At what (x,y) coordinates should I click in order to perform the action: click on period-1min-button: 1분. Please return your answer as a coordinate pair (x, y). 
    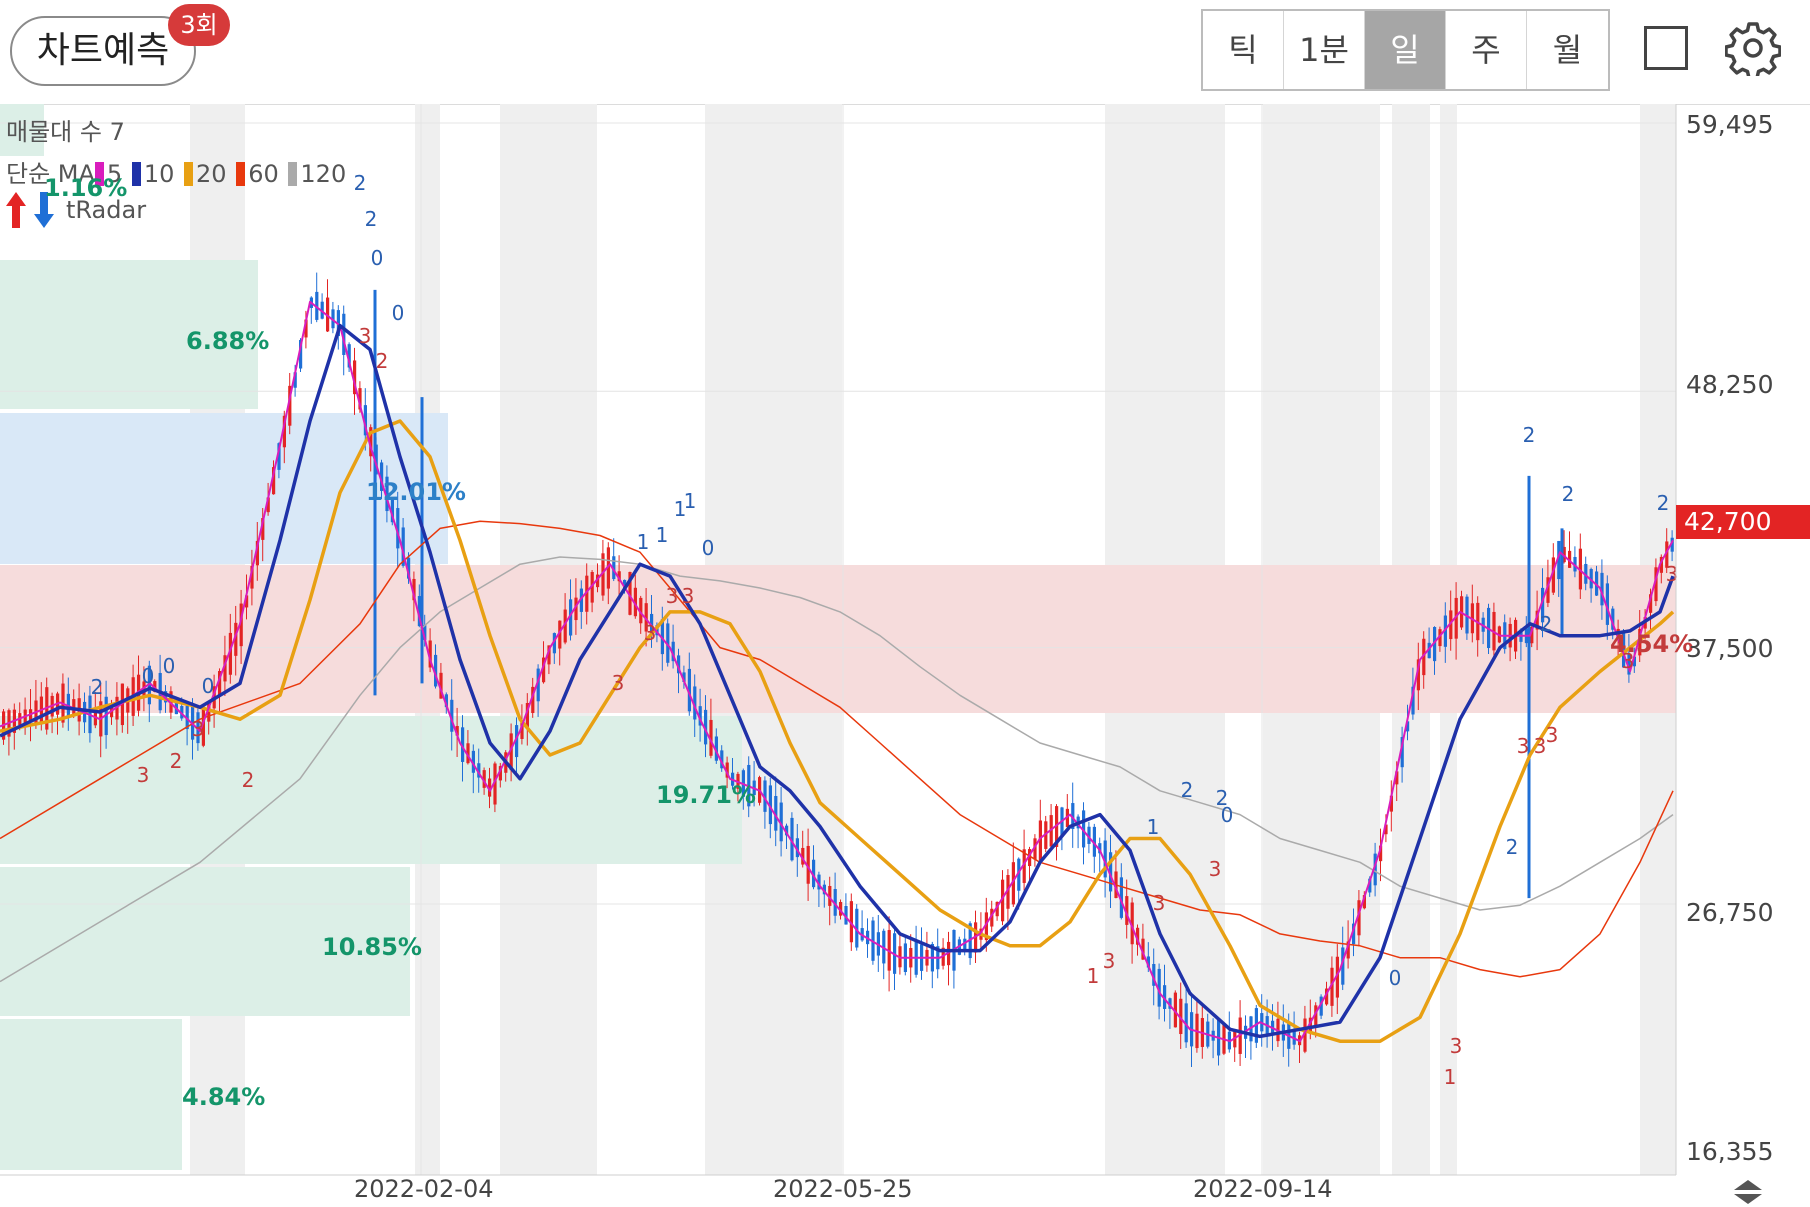
    Looking at the image, I should click on (1324, 50).